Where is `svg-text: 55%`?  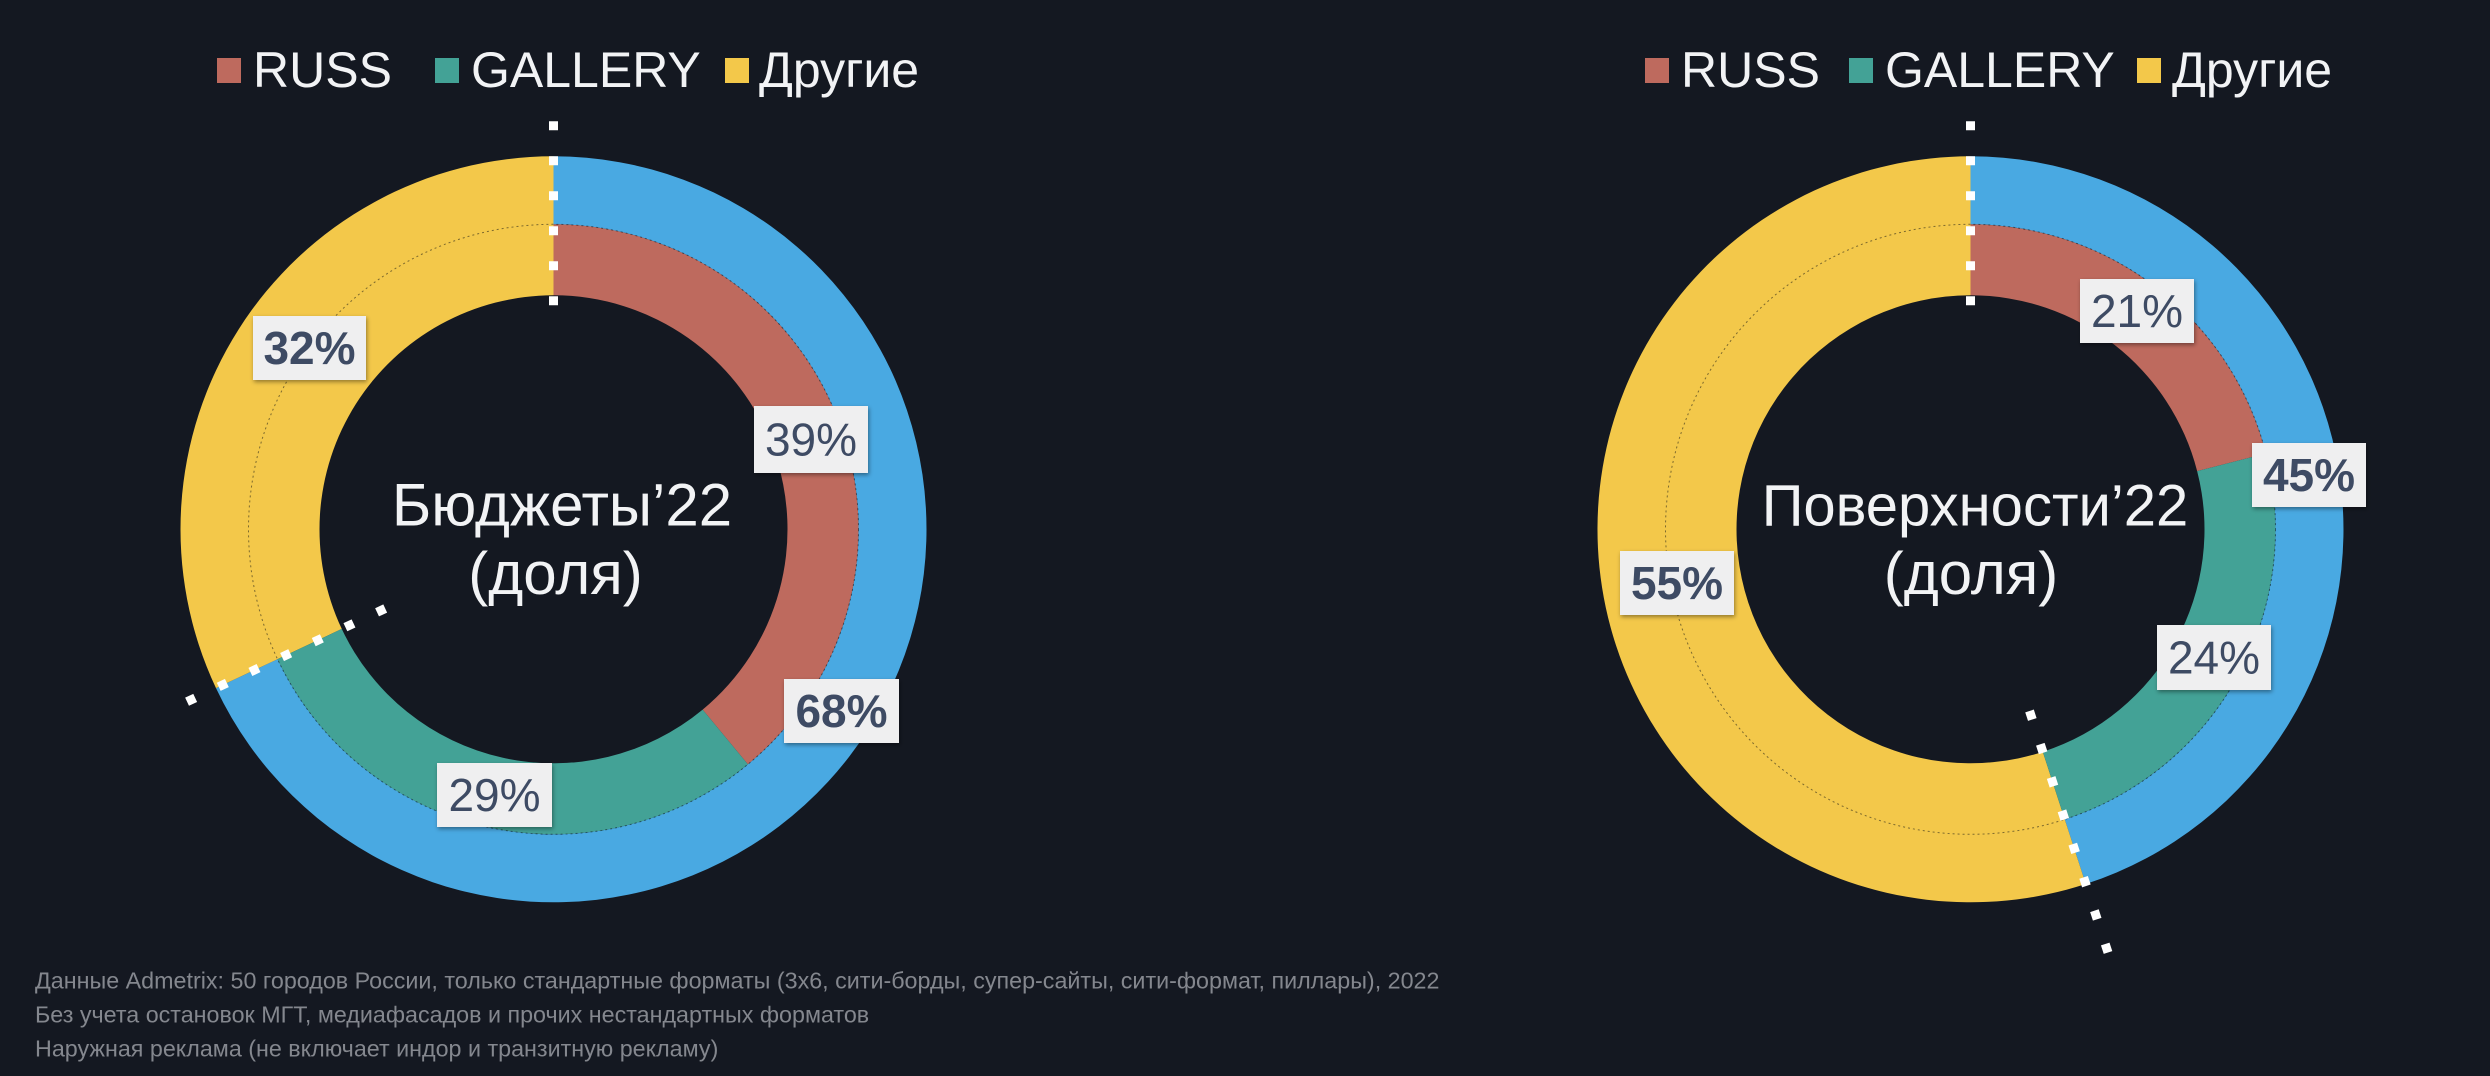
svg-text: 55% is located at coordinates (1677, 583).